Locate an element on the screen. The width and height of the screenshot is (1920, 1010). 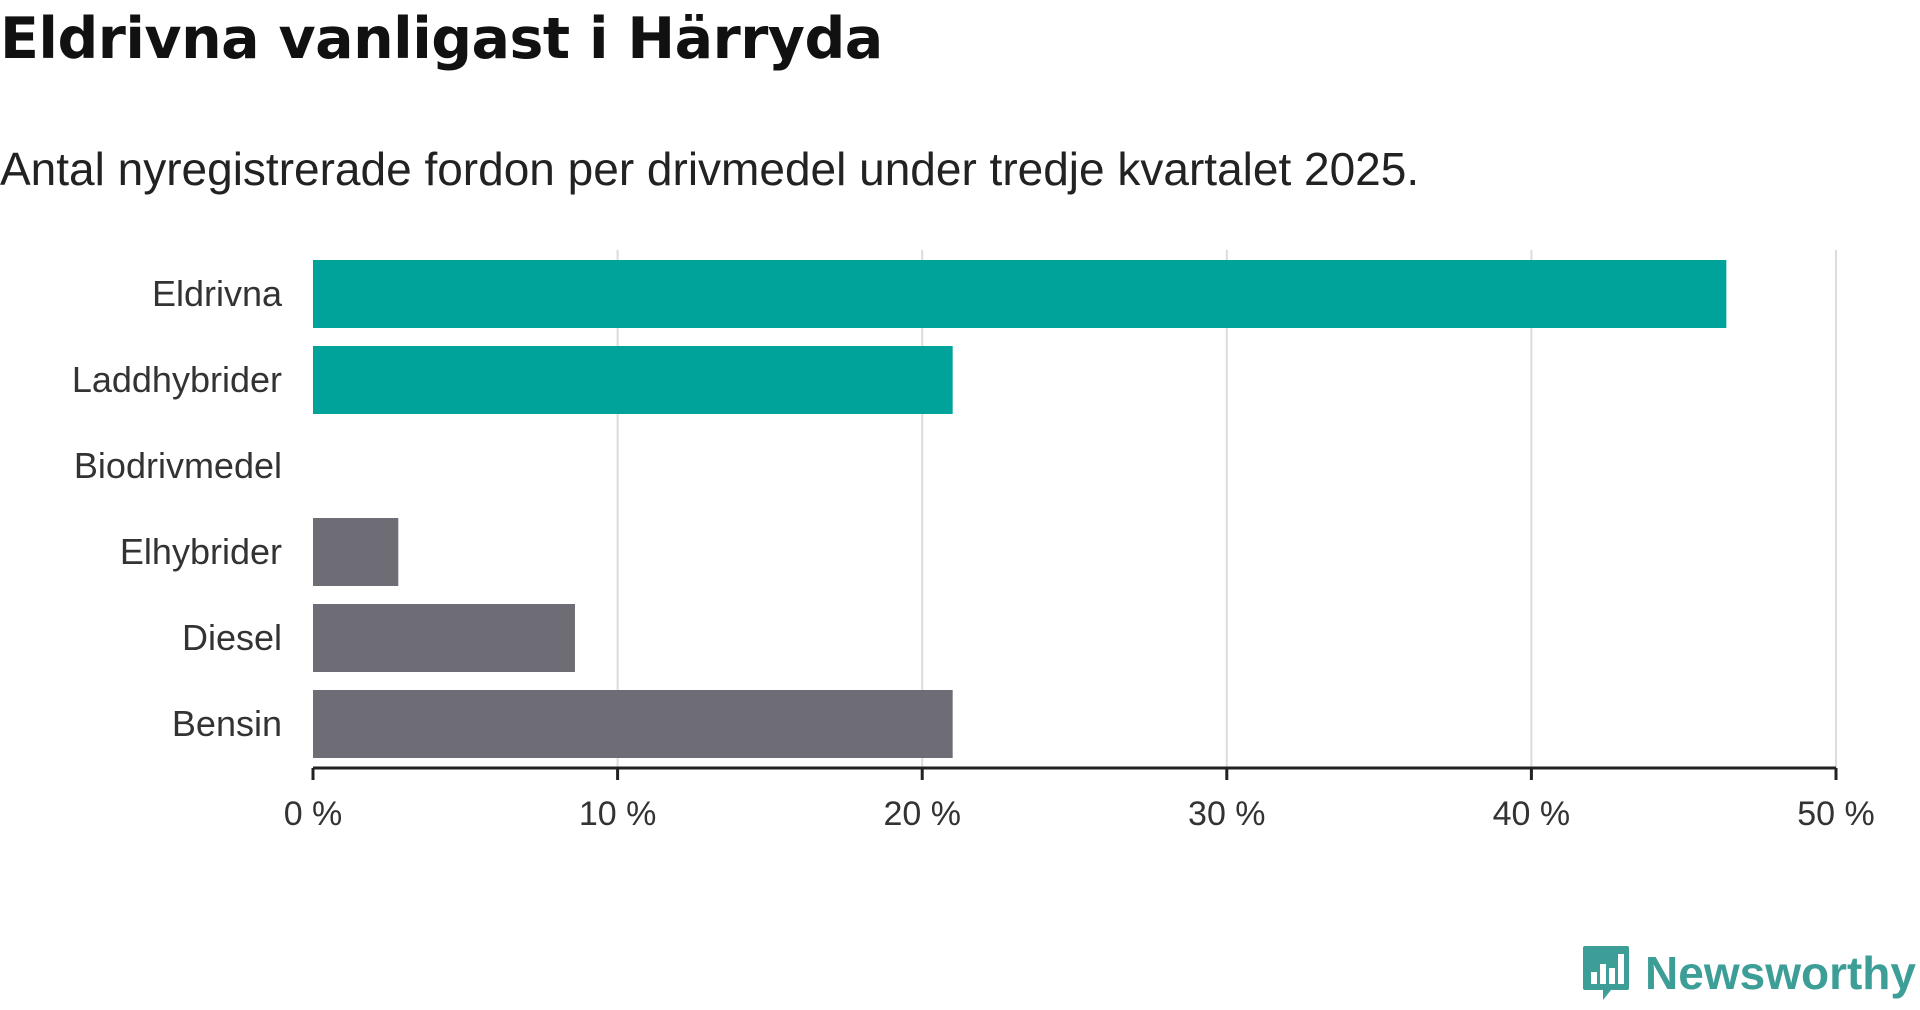
x-axis: 0 % 10 % 20 % 30 % 40 % 50 % is located at coordinates (1079, 799).